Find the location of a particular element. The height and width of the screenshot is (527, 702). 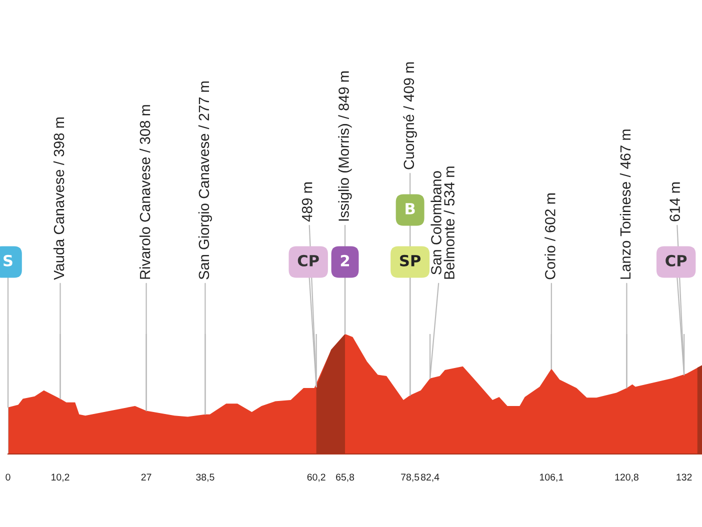

x-tick-label: 65,8 is located at coordinates (345, 478).